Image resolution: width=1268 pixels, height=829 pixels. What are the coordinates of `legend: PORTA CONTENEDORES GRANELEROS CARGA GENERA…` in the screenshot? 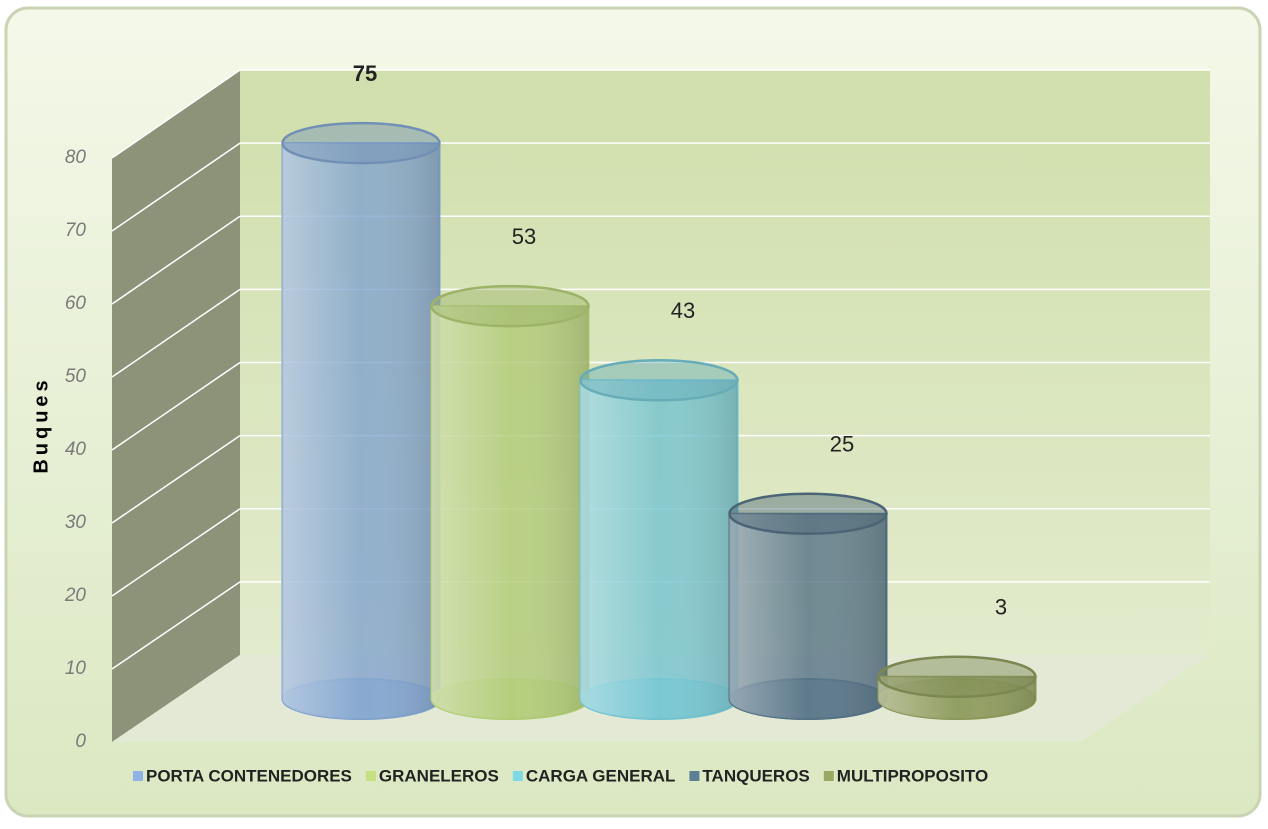 It's located at (560, 775).